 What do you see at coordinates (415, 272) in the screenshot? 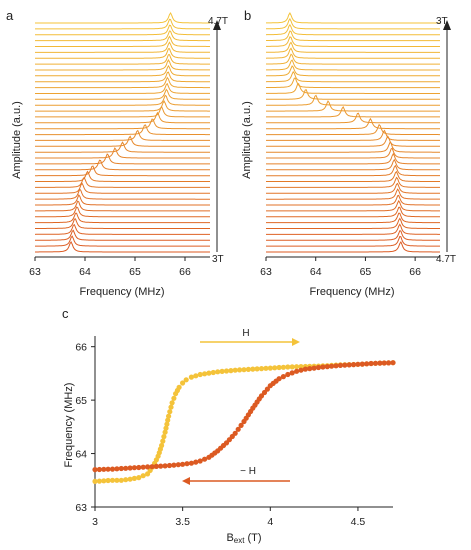
I see `x-tick-label-b-3: 66` at bounding box center [415, 272].